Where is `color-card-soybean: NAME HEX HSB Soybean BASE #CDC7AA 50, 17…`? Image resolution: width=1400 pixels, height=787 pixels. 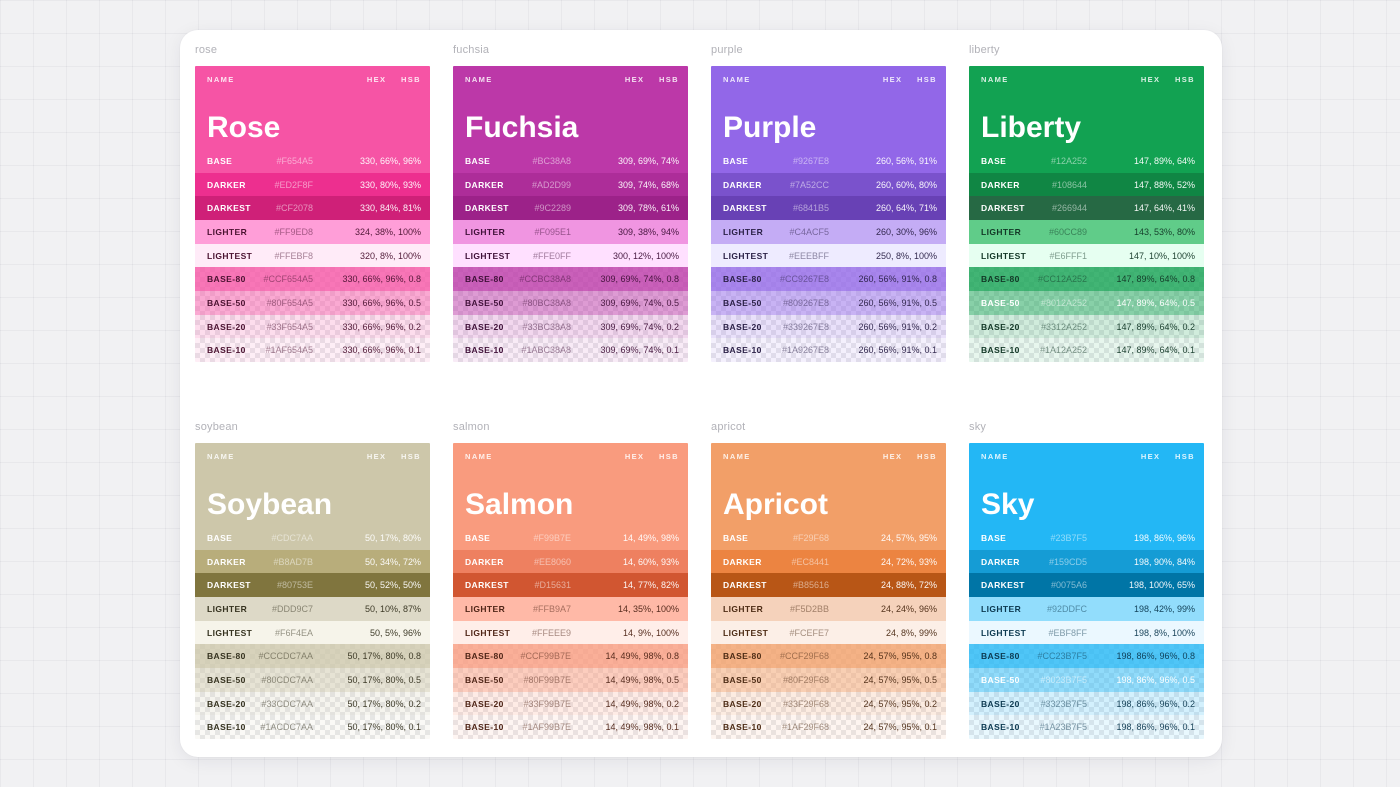 color-card-soybean: NAME HEX HSB Soybean BASE #CDC7AA 50, 17… is located at coordinates (312, 591).